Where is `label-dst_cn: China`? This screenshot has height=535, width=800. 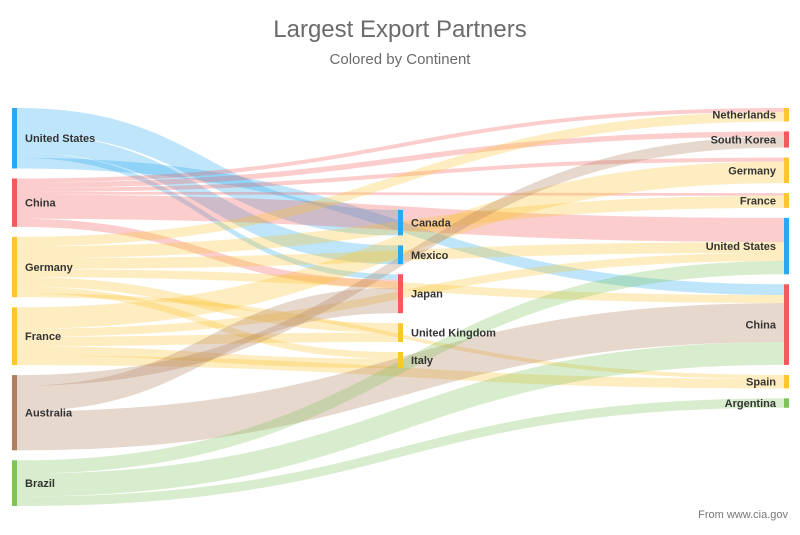 label-dst_cn: China is located at coordinates (760, 326).